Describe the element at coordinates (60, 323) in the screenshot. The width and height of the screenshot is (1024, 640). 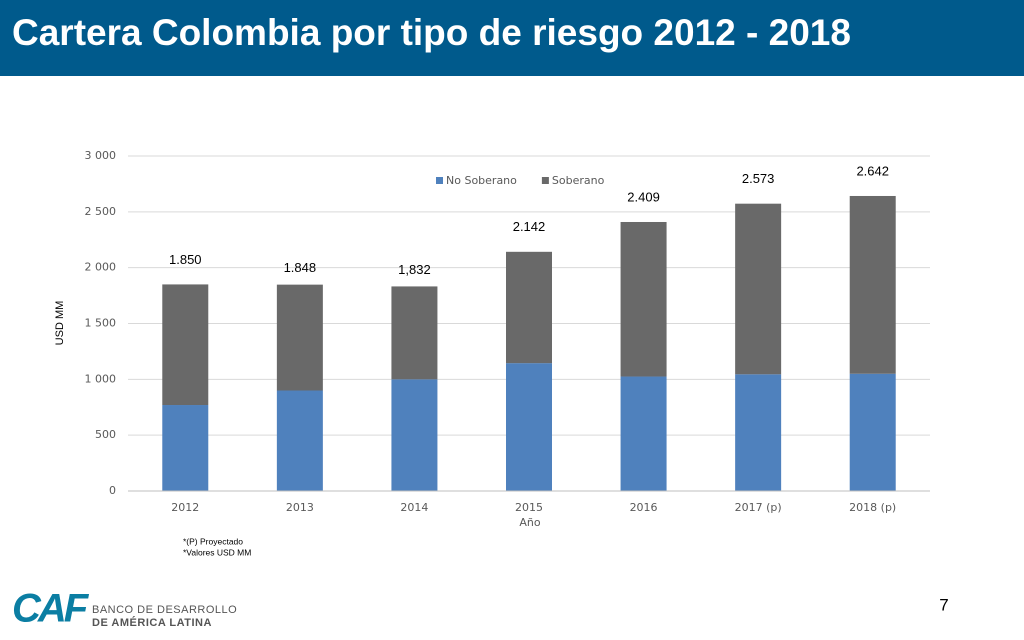
I see `y-axis-title: USD MM` at that location.